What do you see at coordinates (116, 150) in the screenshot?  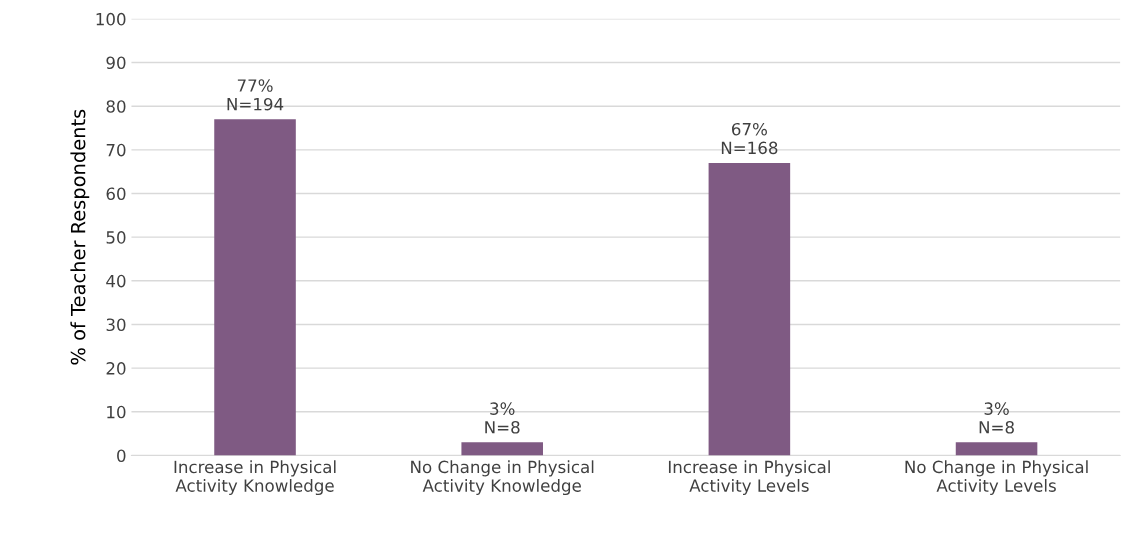 I see `y-tick-label: 70` at bounding box center [116, 150].